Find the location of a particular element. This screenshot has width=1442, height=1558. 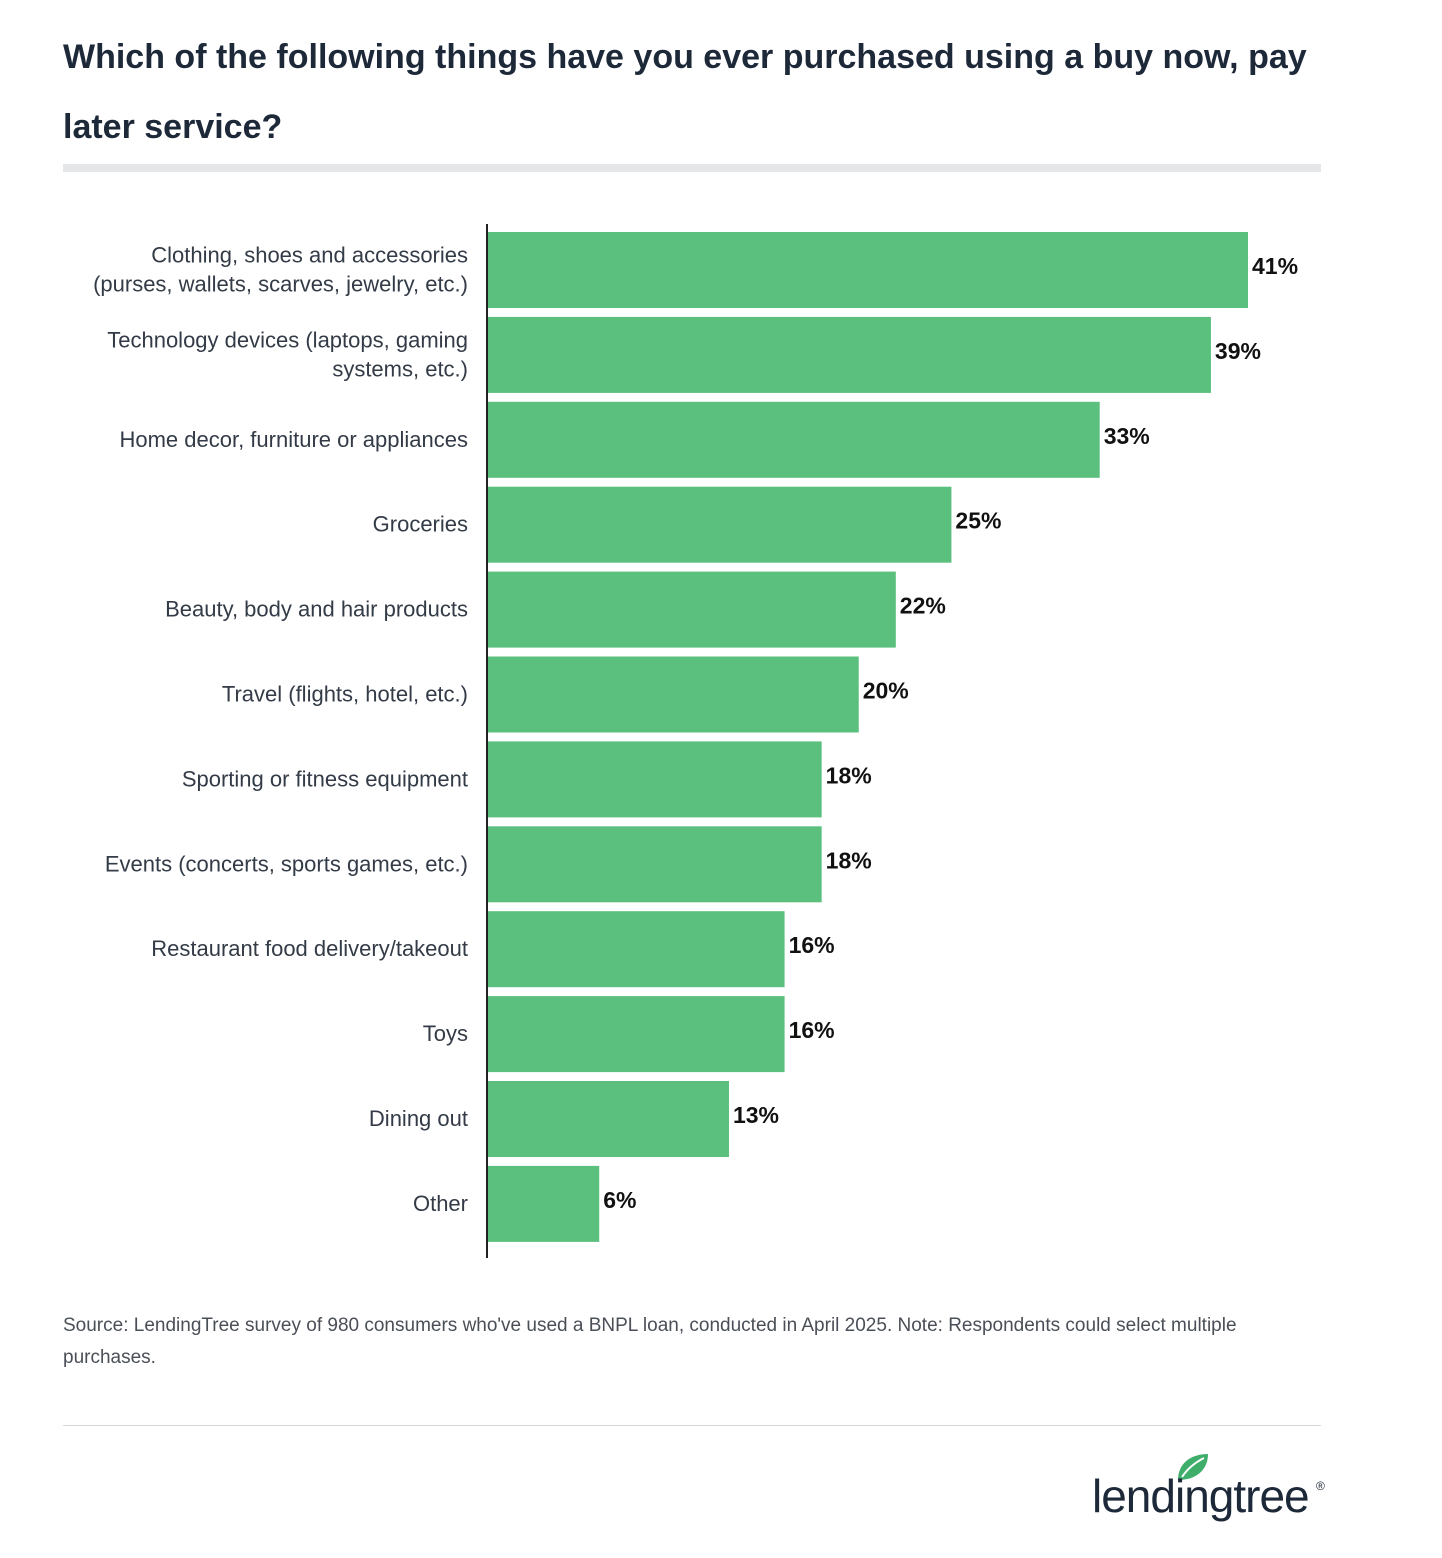

category-label: Technology devices (laptops, gaming is located at coordinates (287, 339).